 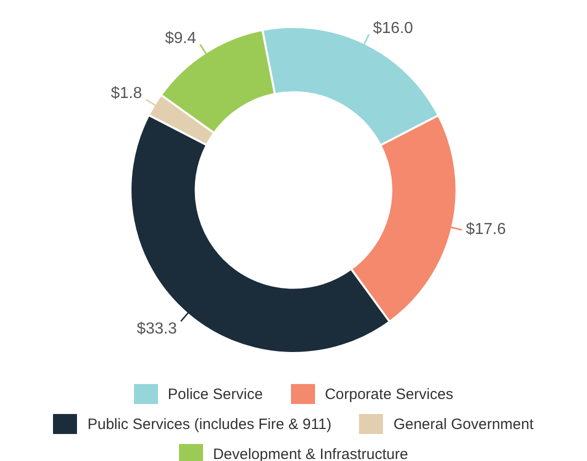 What do you see at coordinates (389, 394) in the screenshot?
I see `legend-label: Corporate Services` at bounding box center [389, 394].